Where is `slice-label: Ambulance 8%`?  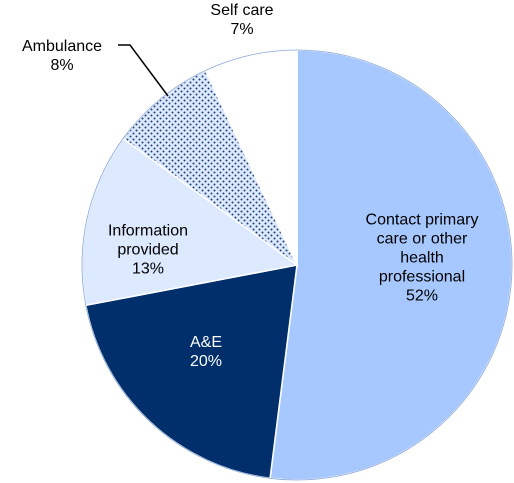
slice-label: Ambulance 8% is located at coordinates (62, 56).